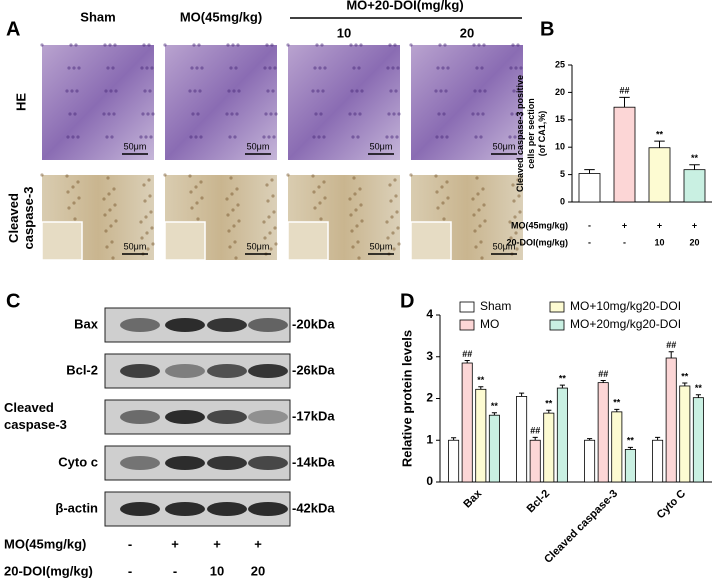  I want to click on condition-value: +, so click(659, 225).